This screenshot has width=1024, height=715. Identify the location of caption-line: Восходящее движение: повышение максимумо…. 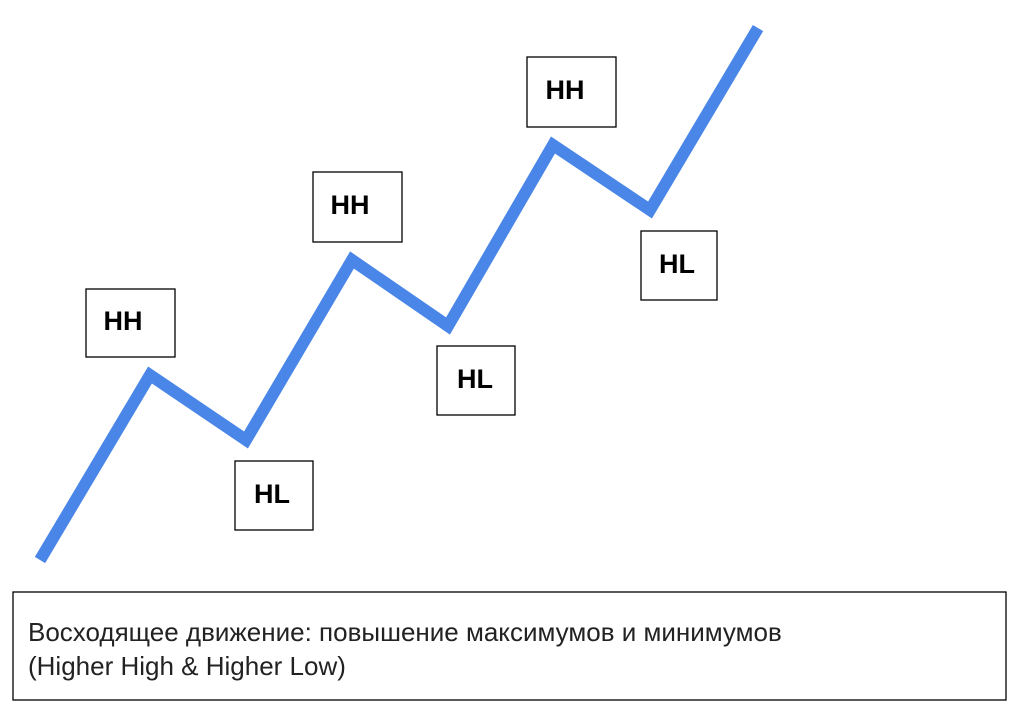
(405, 632).